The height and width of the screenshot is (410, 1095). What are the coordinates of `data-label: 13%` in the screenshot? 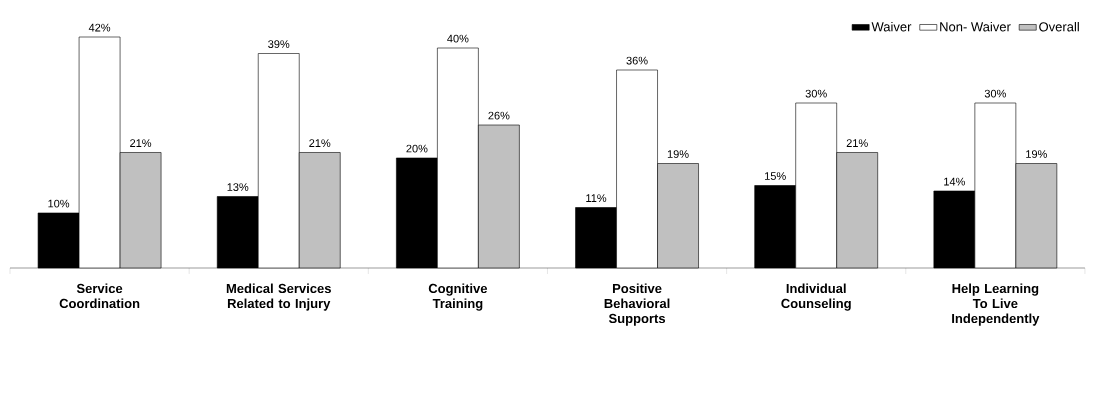 It's located at (238, 187).